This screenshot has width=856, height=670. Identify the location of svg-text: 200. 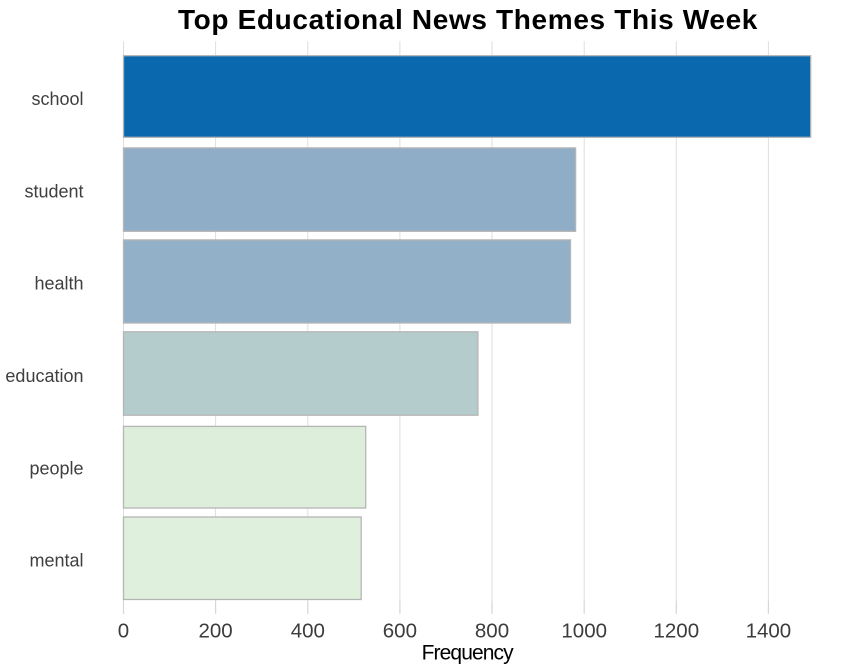
(215, 631).